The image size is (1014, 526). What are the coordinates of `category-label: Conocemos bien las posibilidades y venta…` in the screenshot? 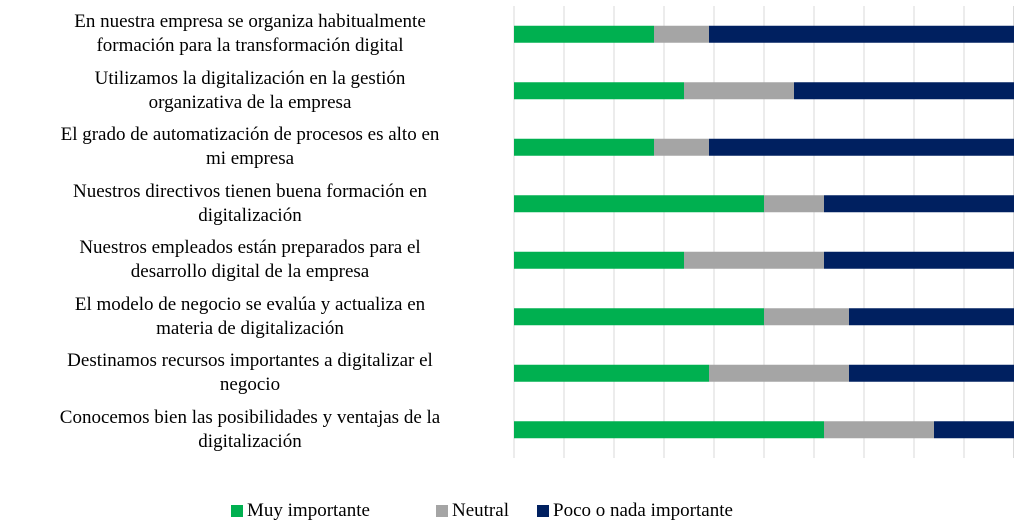 It's located at (250, 429).